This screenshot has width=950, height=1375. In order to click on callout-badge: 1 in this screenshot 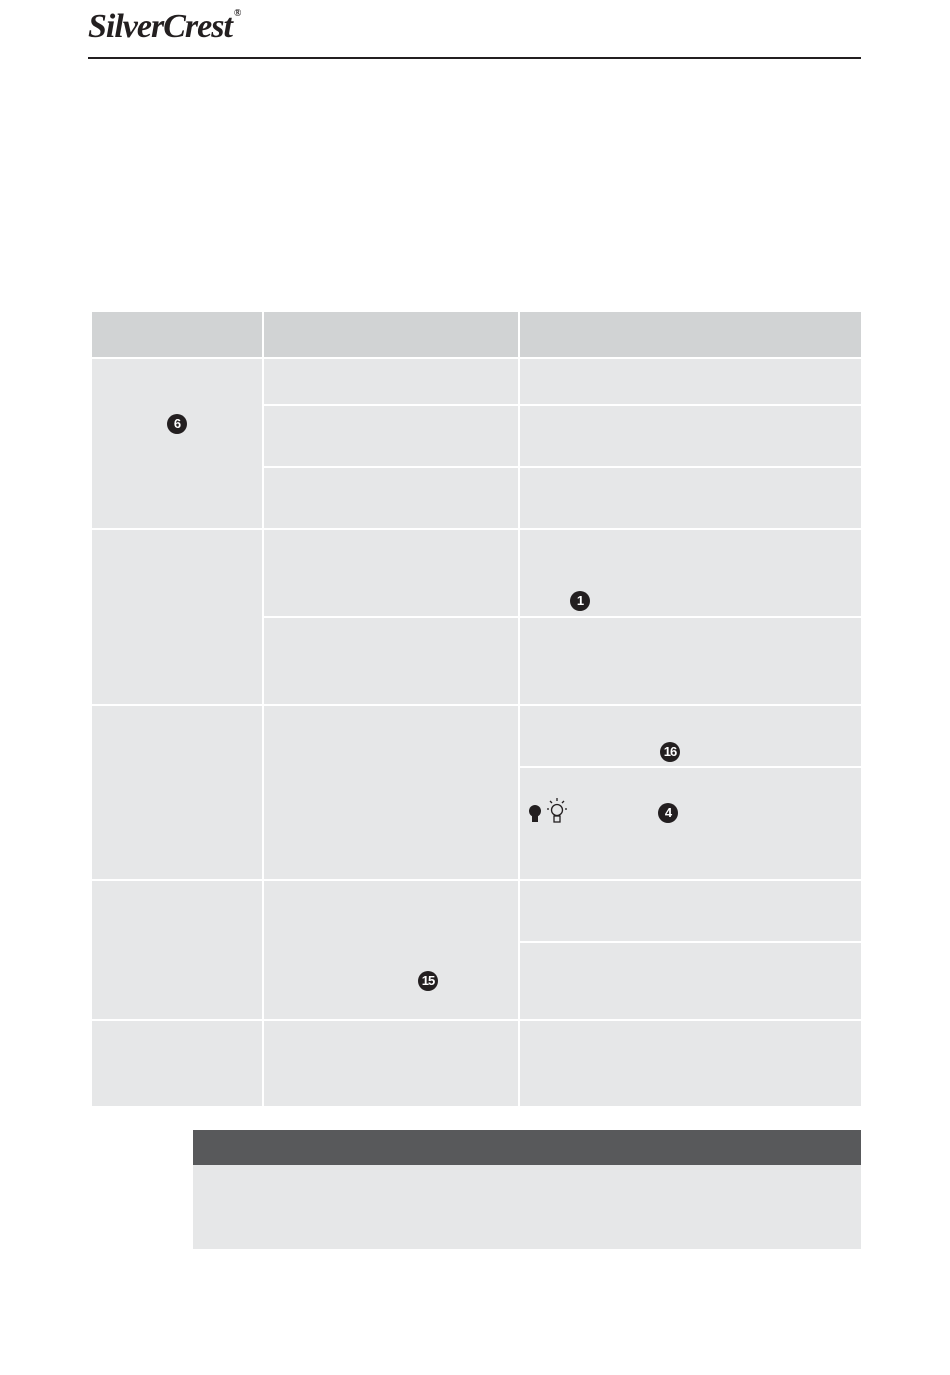, I will do `click(580, 601)`.